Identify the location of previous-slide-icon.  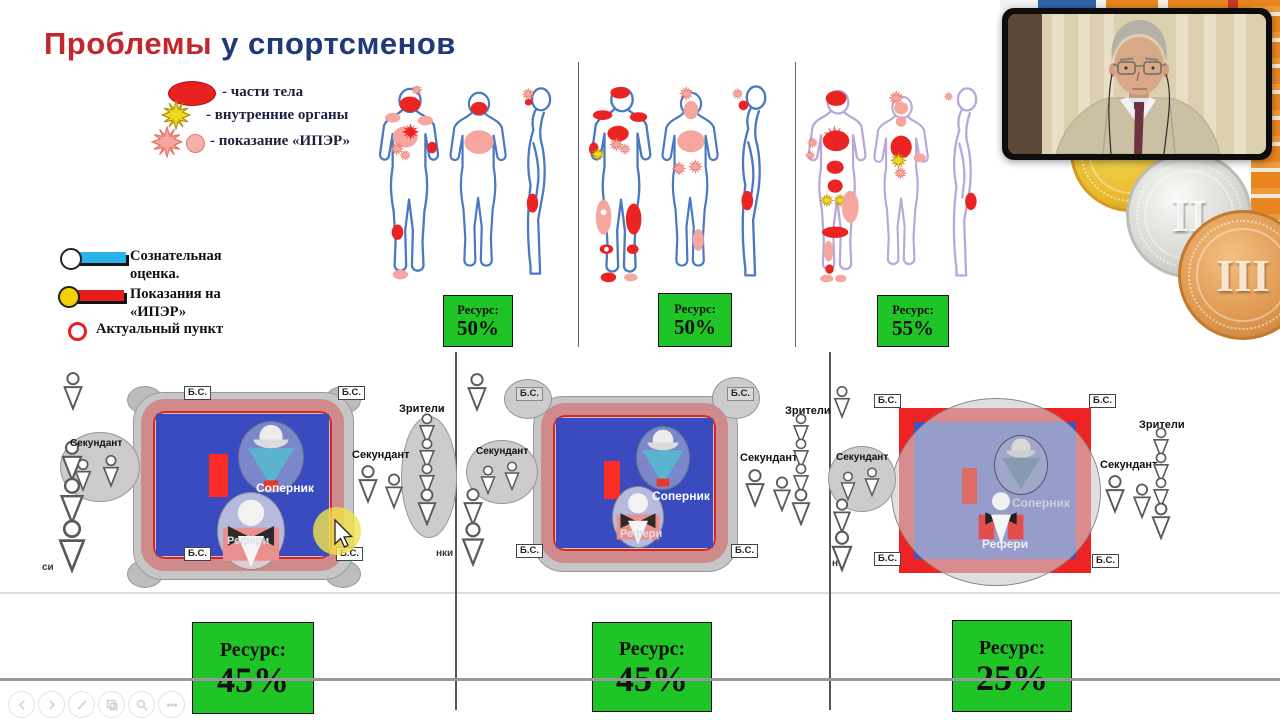
(21, 704).